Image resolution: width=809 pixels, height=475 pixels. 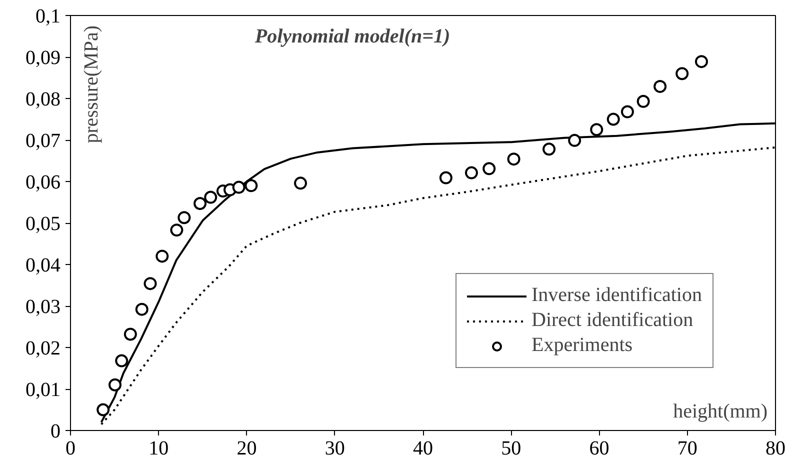 I want to click on text: Polynomial model(n=1), so click(x=352, y=37).